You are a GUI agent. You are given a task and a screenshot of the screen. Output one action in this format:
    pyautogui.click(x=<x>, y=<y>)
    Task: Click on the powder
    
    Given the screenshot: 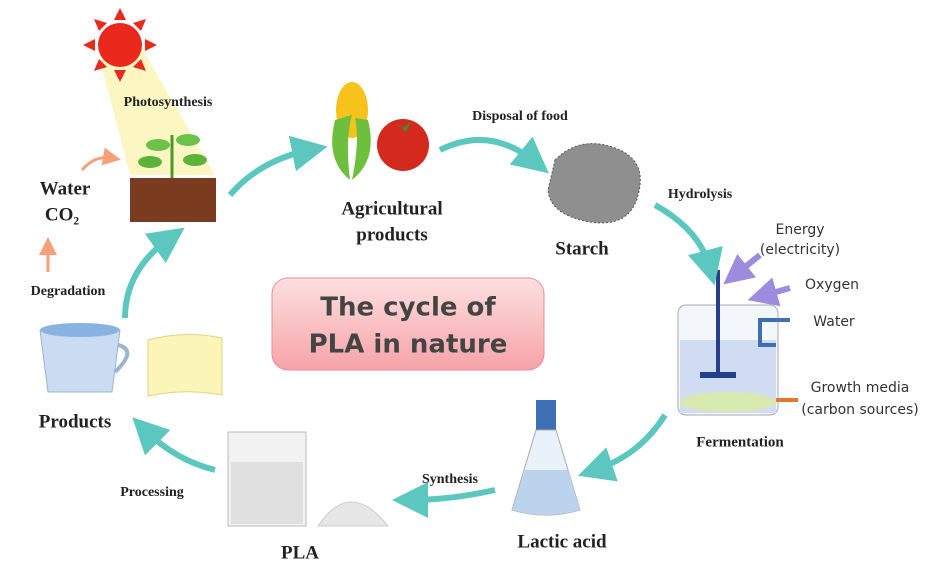 What is the action you would take?
    pyautogui.click(x=353, y=514)
    